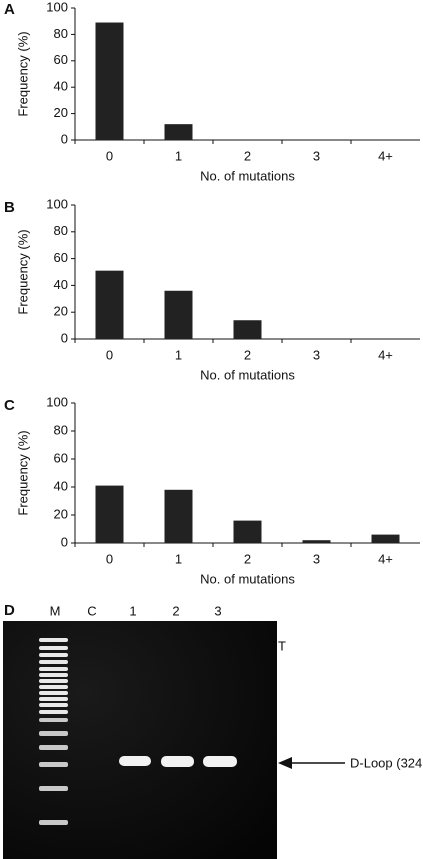 The height and width of the screenshot is (859, 423). Describe the element at coordinates (55, 610) in the screenshot. I see `lane-label: M` at that location.